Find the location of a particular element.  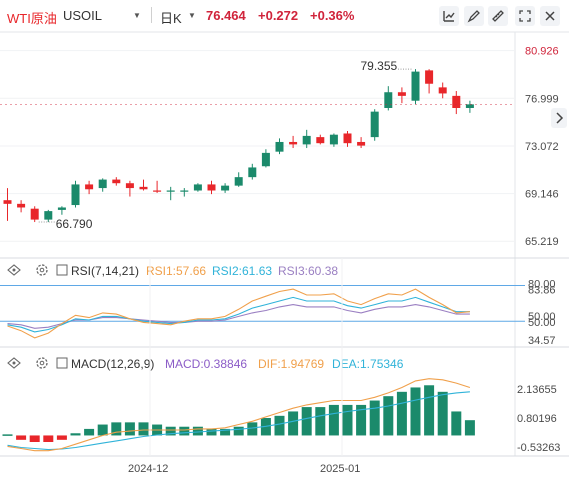

close-icon is located at coordinates (550, 16).